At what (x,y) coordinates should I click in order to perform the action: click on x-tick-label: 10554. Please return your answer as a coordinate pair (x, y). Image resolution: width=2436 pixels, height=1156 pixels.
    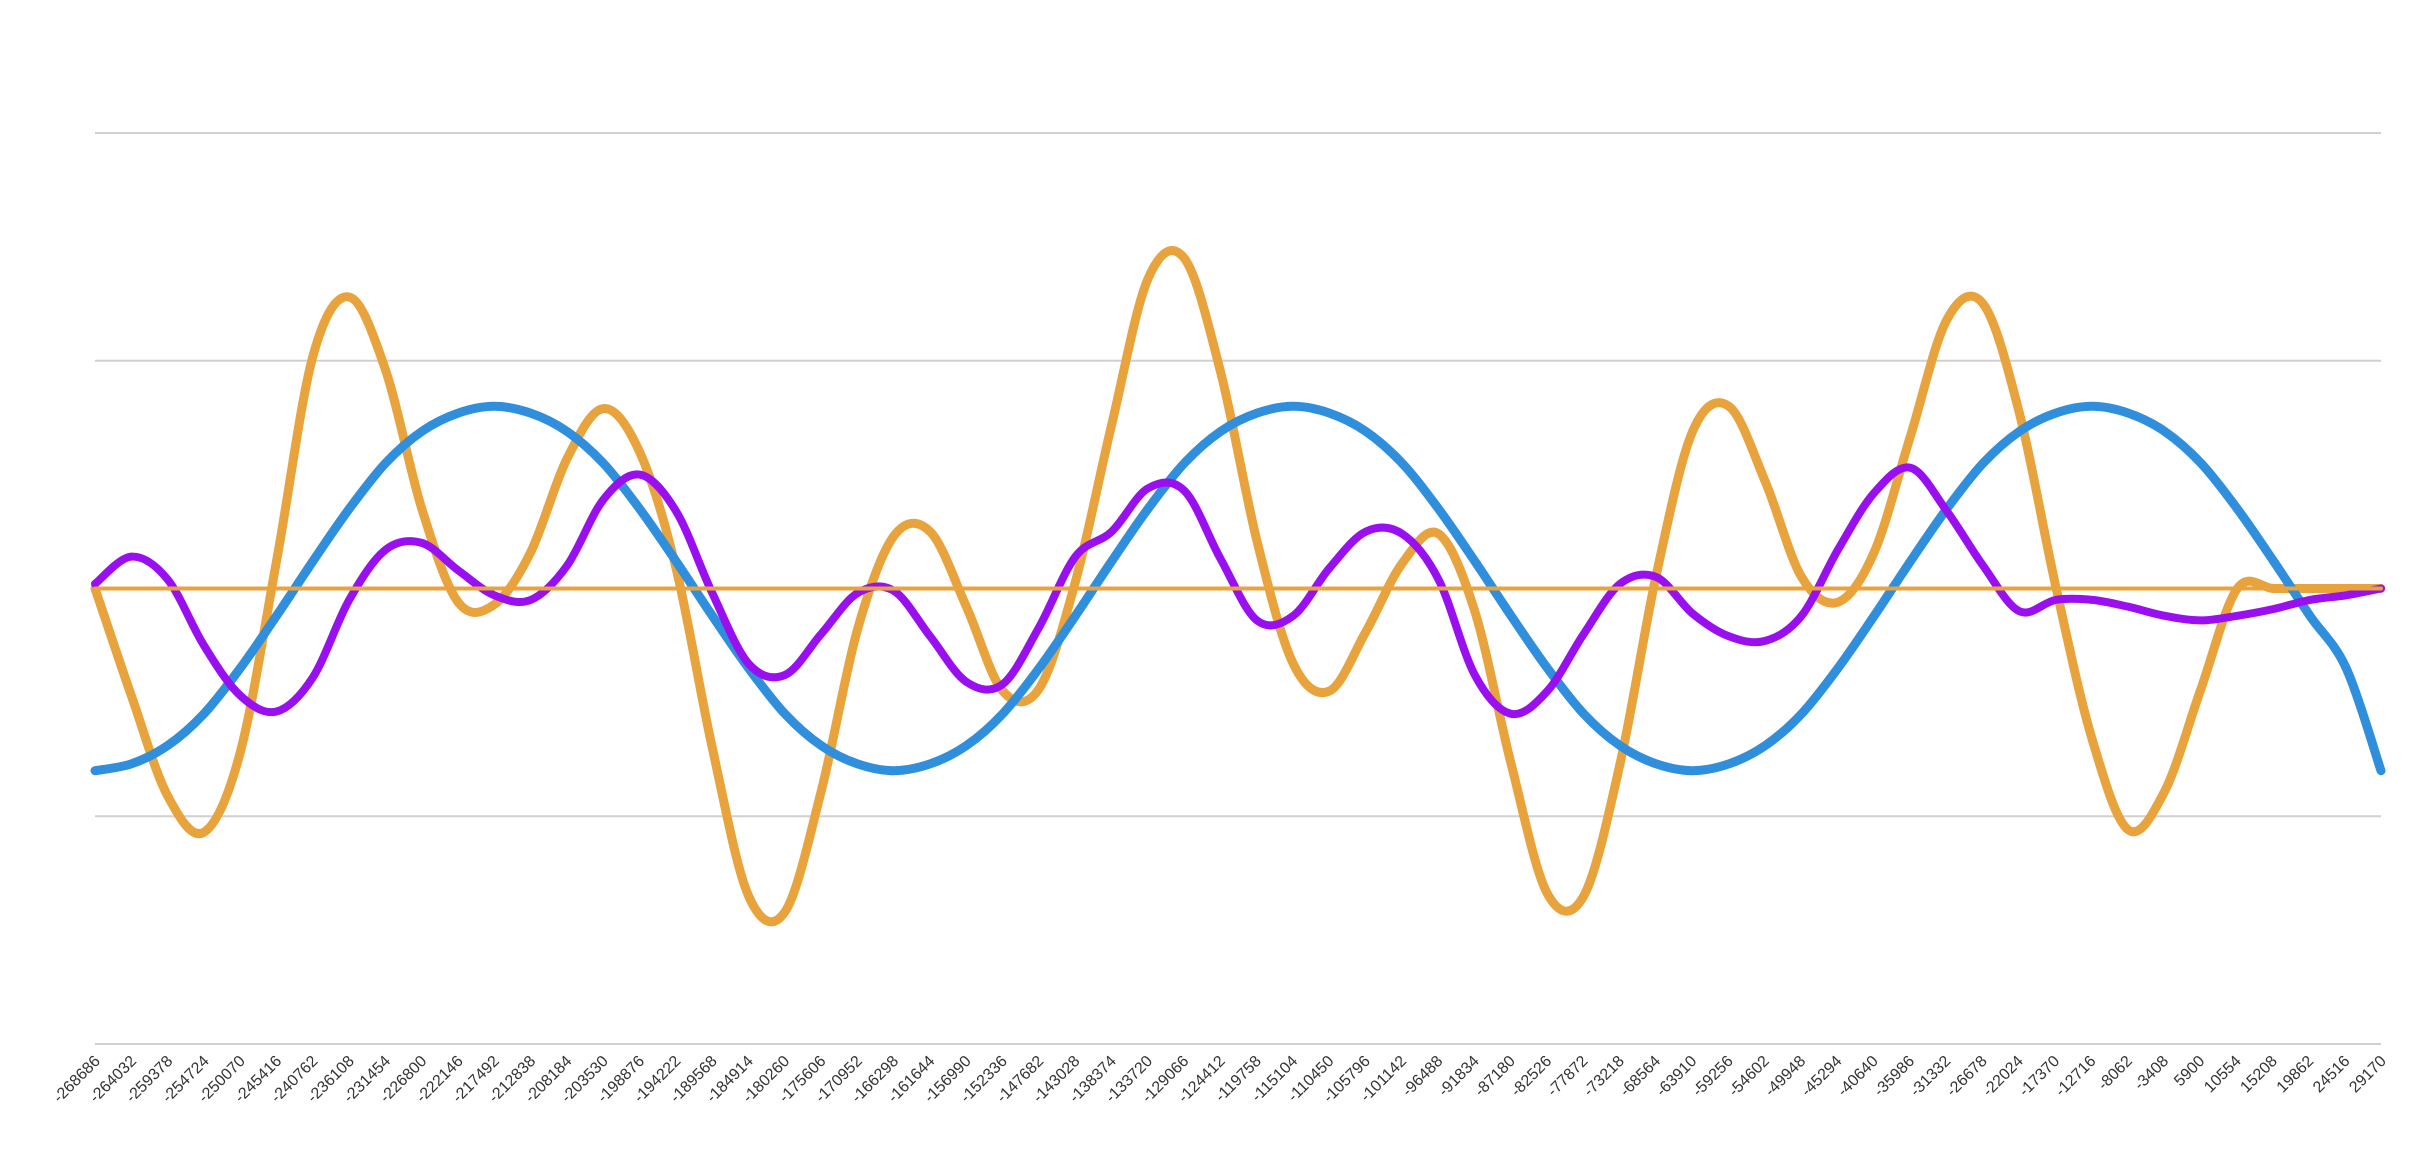
    Looking at the image, I should click on (2223, 1075).